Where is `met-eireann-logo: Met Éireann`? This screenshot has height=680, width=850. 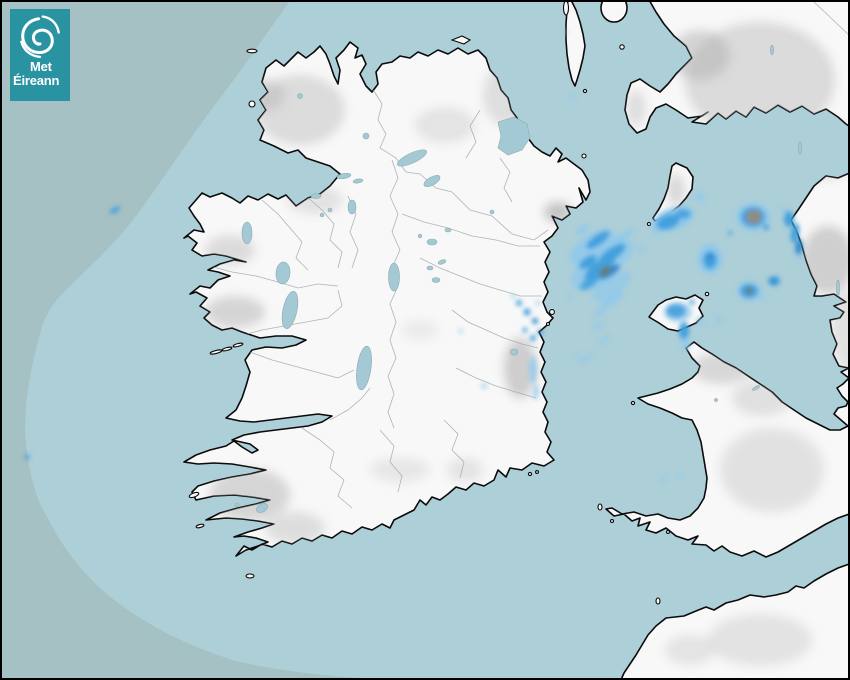 met-eireann-logo: Met Éireann is located at coordinates (40, 55).